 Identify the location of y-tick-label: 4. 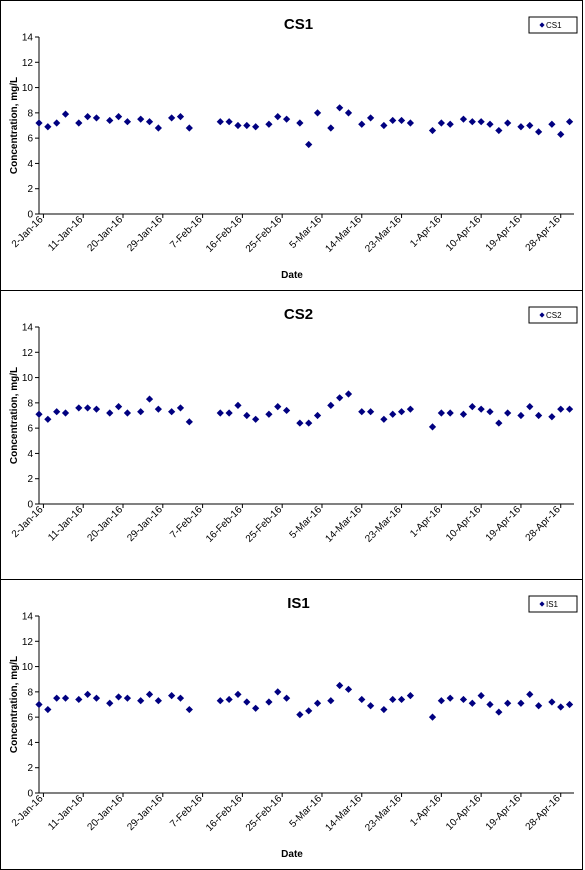
(30, 164).